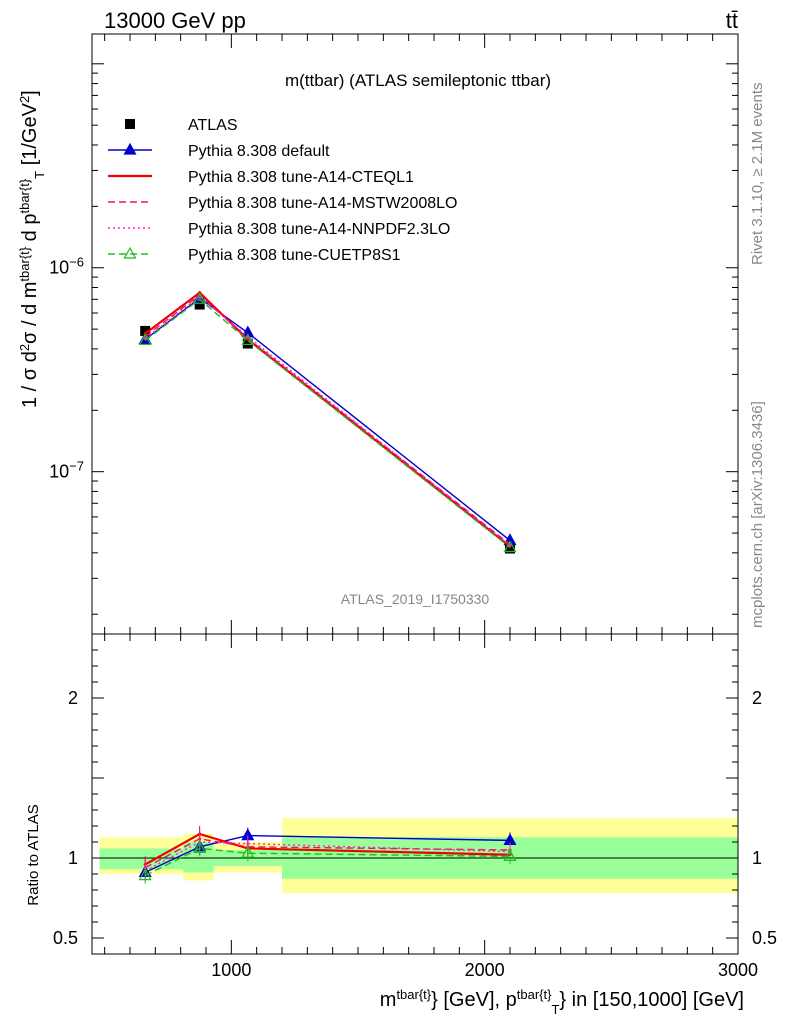  Describe the element at coordinates (319, 229) in the screenshot. I see `legend-label-4: Pythia 8.308 tune-A14-NNPDF2.3LO` at that location.